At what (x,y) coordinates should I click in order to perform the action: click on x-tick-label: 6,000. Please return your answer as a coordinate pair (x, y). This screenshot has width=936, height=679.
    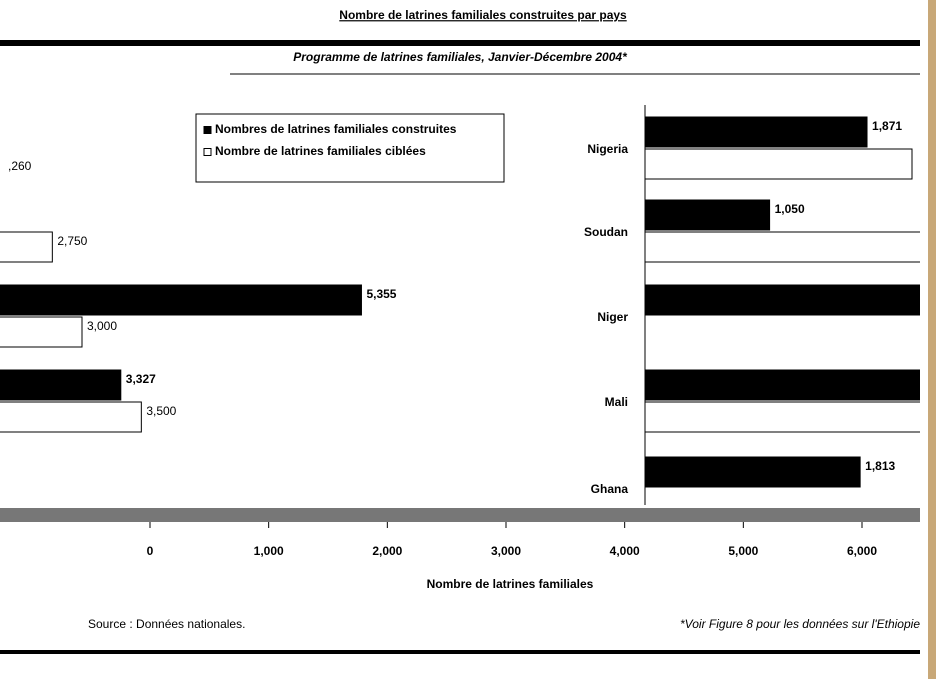
    Looking at the image, I should click on (862, 551).